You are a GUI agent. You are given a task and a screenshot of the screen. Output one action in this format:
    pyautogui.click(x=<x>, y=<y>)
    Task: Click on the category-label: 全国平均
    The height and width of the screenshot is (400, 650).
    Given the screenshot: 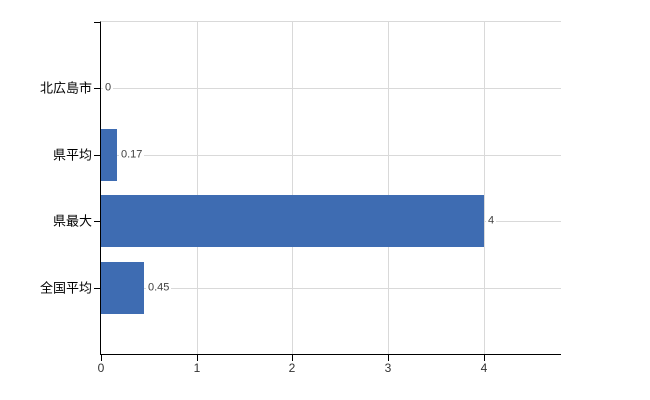 What is the action you would take?
    pyautogui.click(x=65, y=288)
    